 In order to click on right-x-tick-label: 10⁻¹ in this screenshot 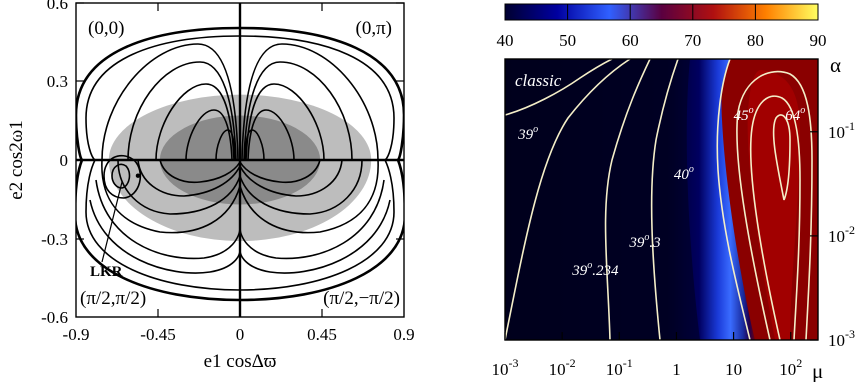, I will do `click(619, 367)`.